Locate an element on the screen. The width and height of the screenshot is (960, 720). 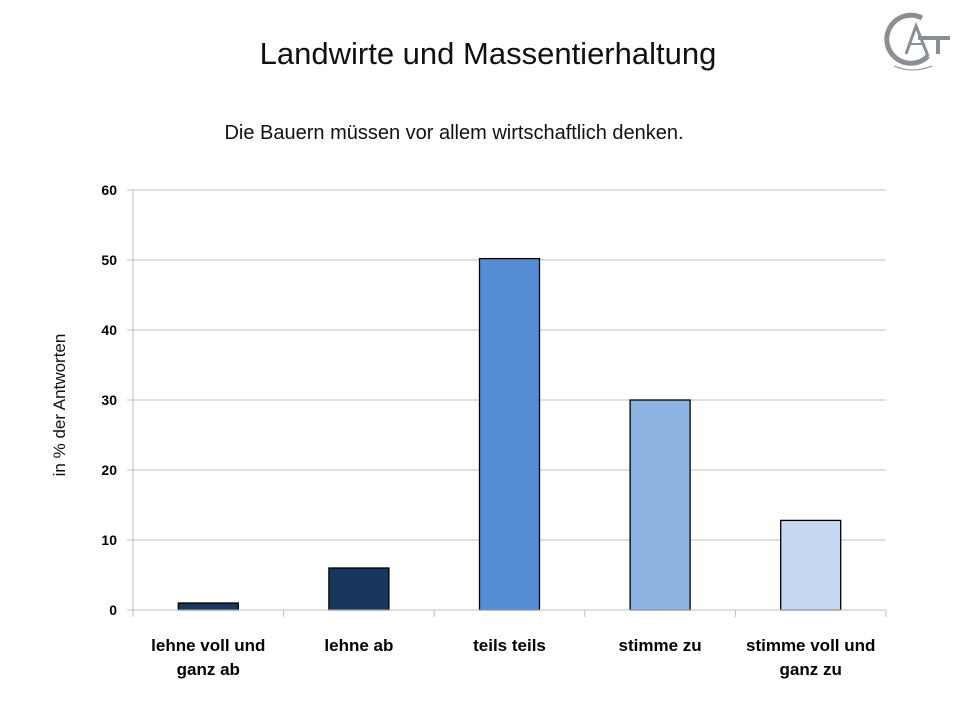
ga-monogram-seal-icon is located at coordinates (917, 41).